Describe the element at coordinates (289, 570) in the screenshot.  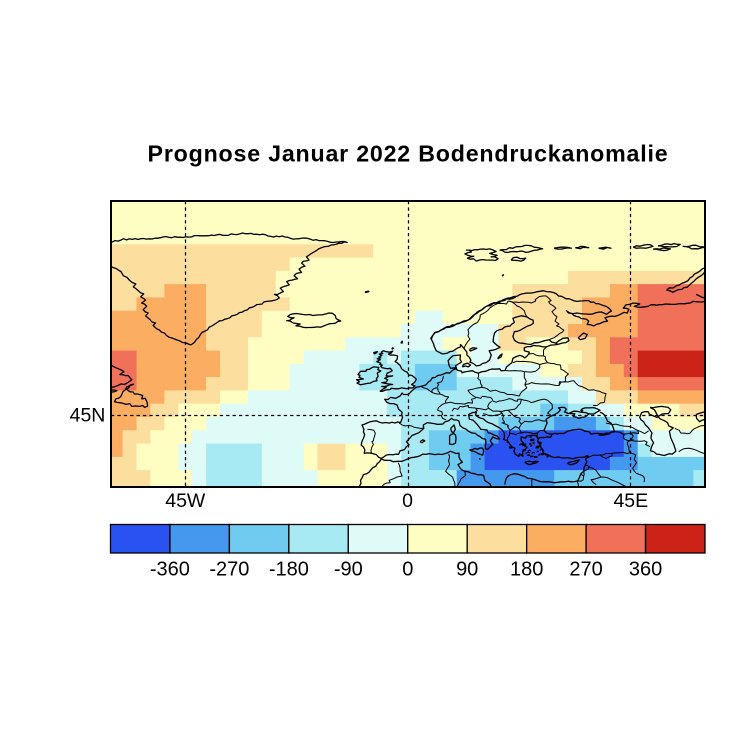
I see `svg-text: -180` at that location.